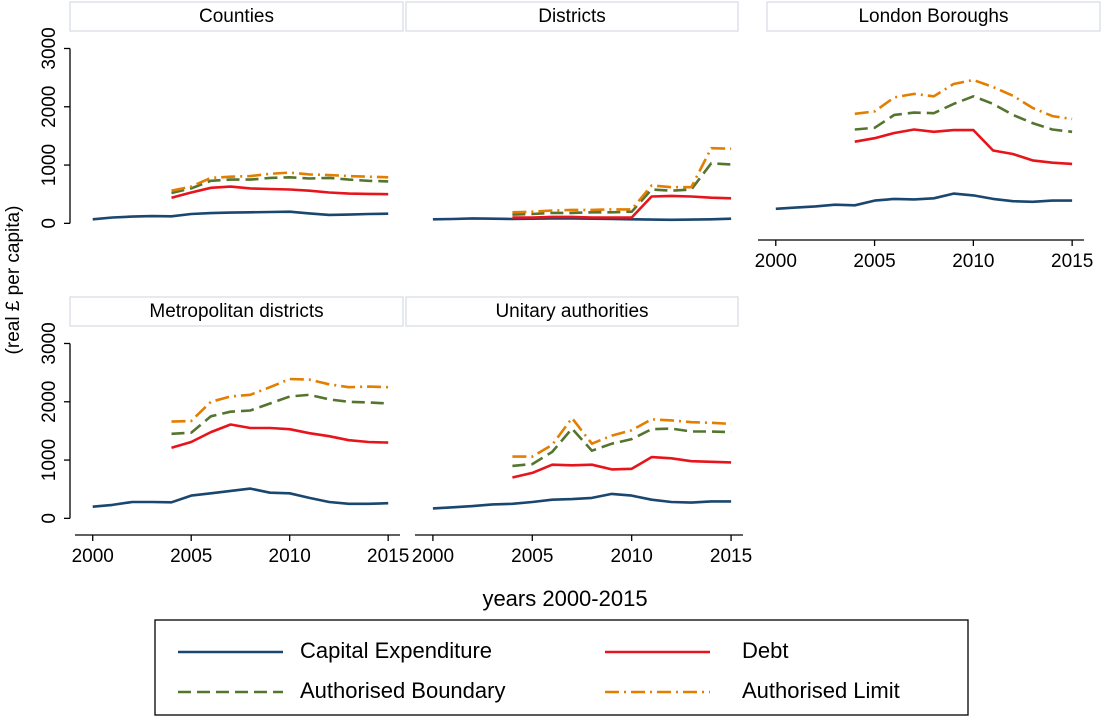 The height and width of the screenshot is (720, 1109). I want to click on panel-title: Counties, so click(236, 16).